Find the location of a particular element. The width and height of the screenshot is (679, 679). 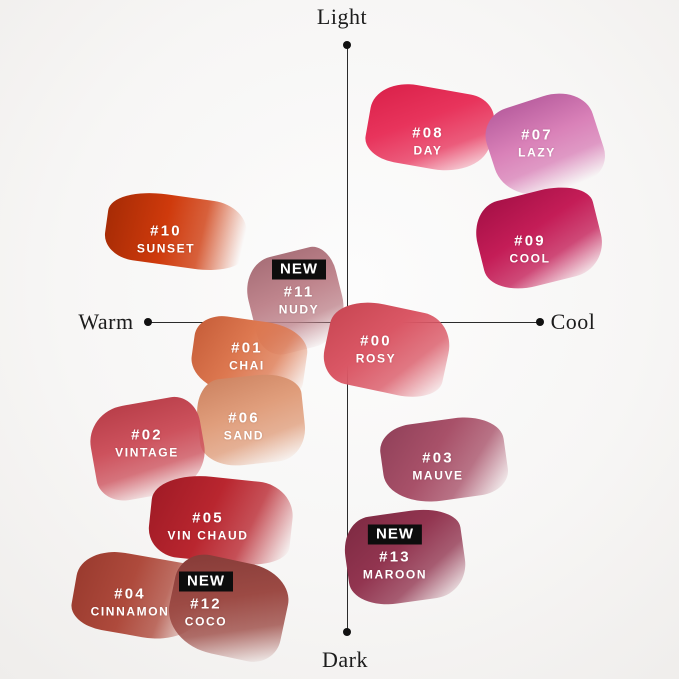

shade-name: MAUVE is located at coordinates (438, 475).